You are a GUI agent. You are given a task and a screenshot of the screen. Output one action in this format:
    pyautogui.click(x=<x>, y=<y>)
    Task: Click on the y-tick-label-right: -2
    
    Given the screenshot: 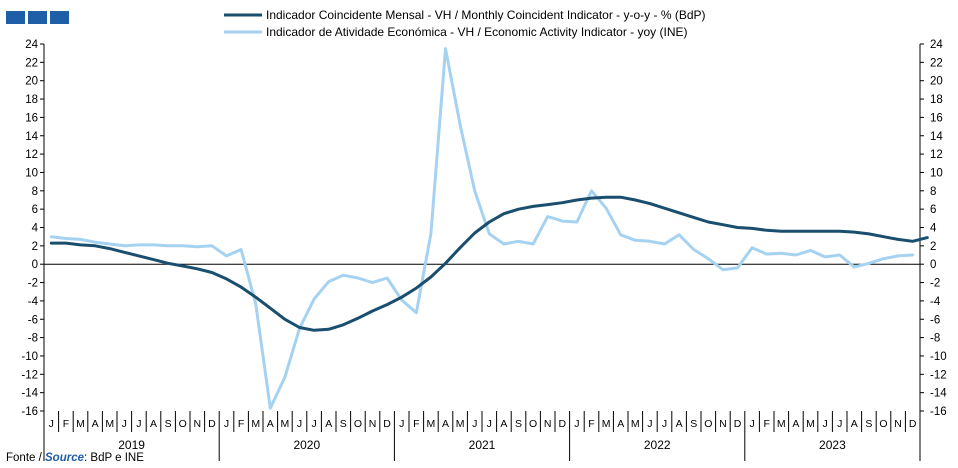 What is the action you would take?
    pyautogui.click(x=935, y=284)
    